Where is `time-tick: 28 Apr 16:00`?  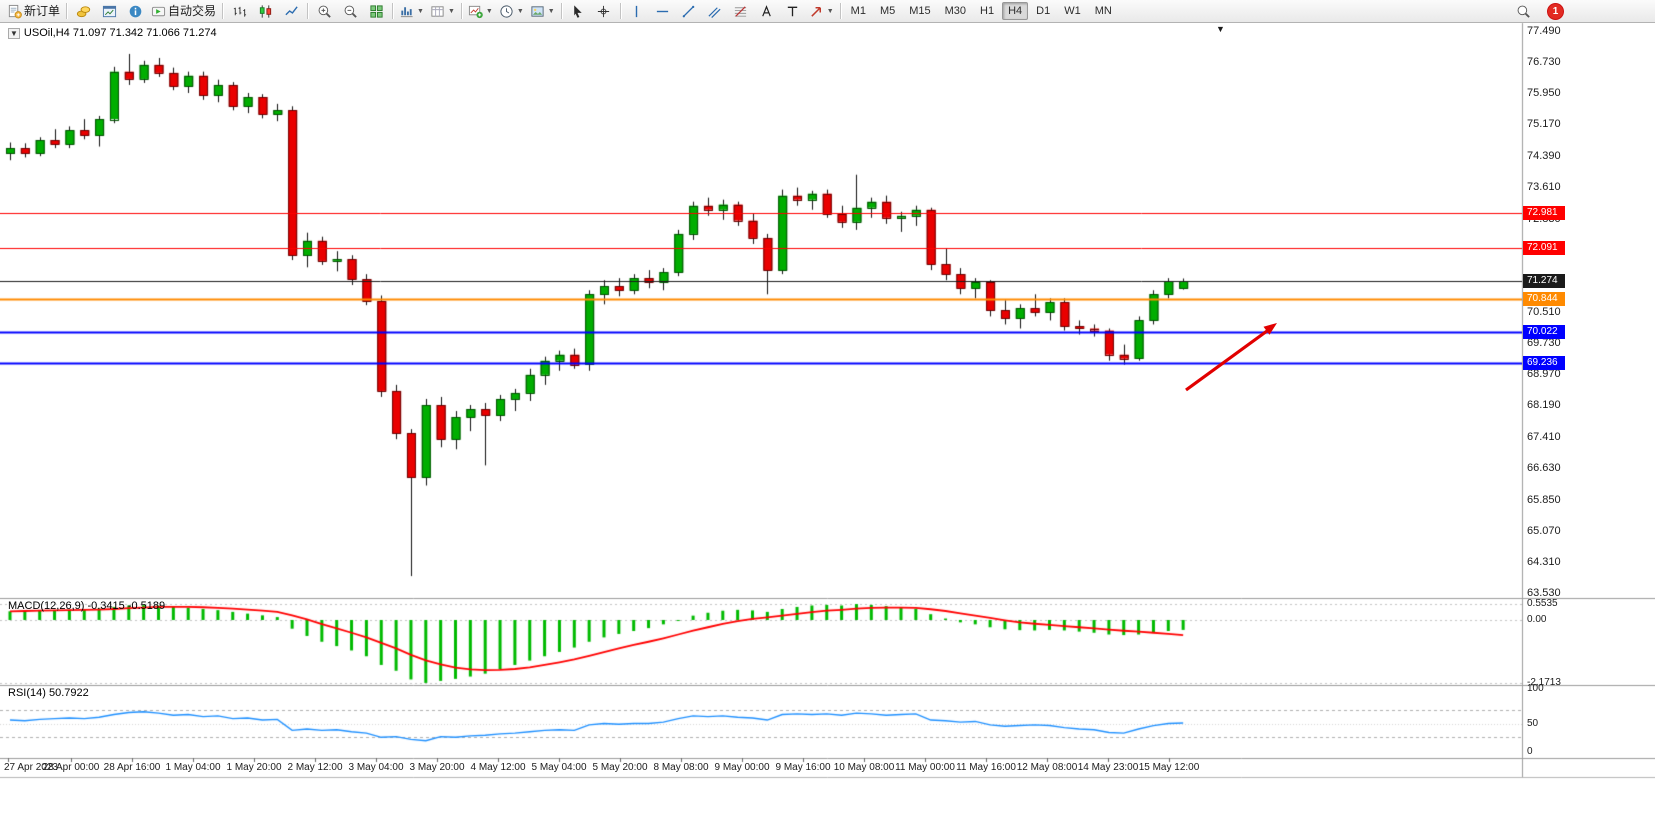 time-tick: 28 Apr 16:00 is located at coordinates (132, 767).